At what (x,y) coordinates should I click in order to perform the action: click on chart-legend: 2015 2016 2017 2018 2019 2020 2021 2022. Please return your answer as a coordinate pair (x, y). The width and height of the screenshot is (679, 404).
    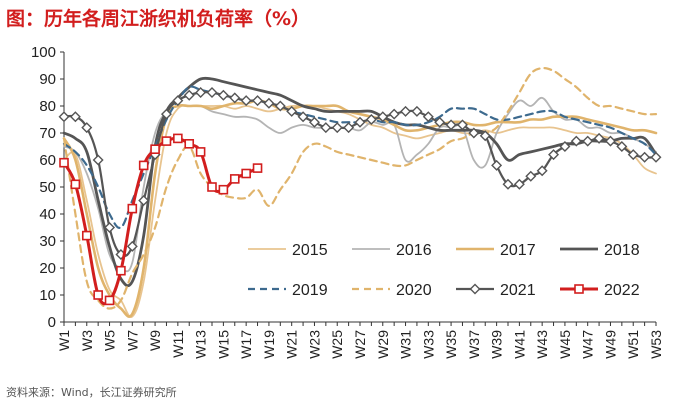
    Looking at the image, I should click on (444, 270).